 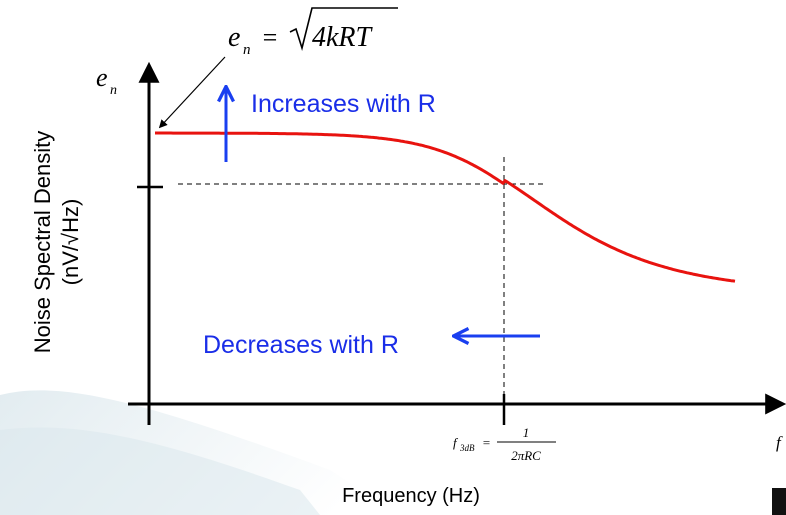 I want to click on svg-text: 3dB, so click(x=467, y=448).